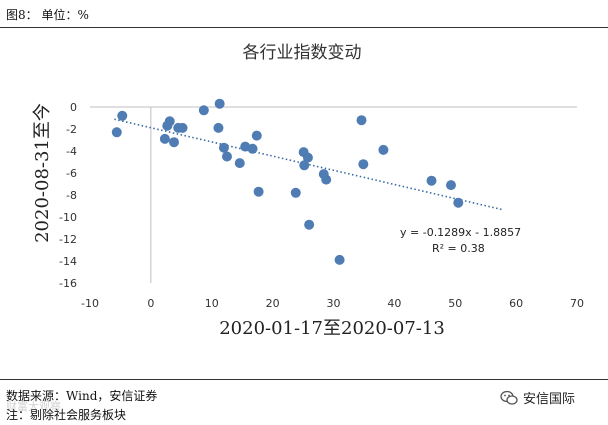 The width and height of the screenshot is (608, 425). I want to click on chart-title: 各行业指数变动, so click(302, 53).